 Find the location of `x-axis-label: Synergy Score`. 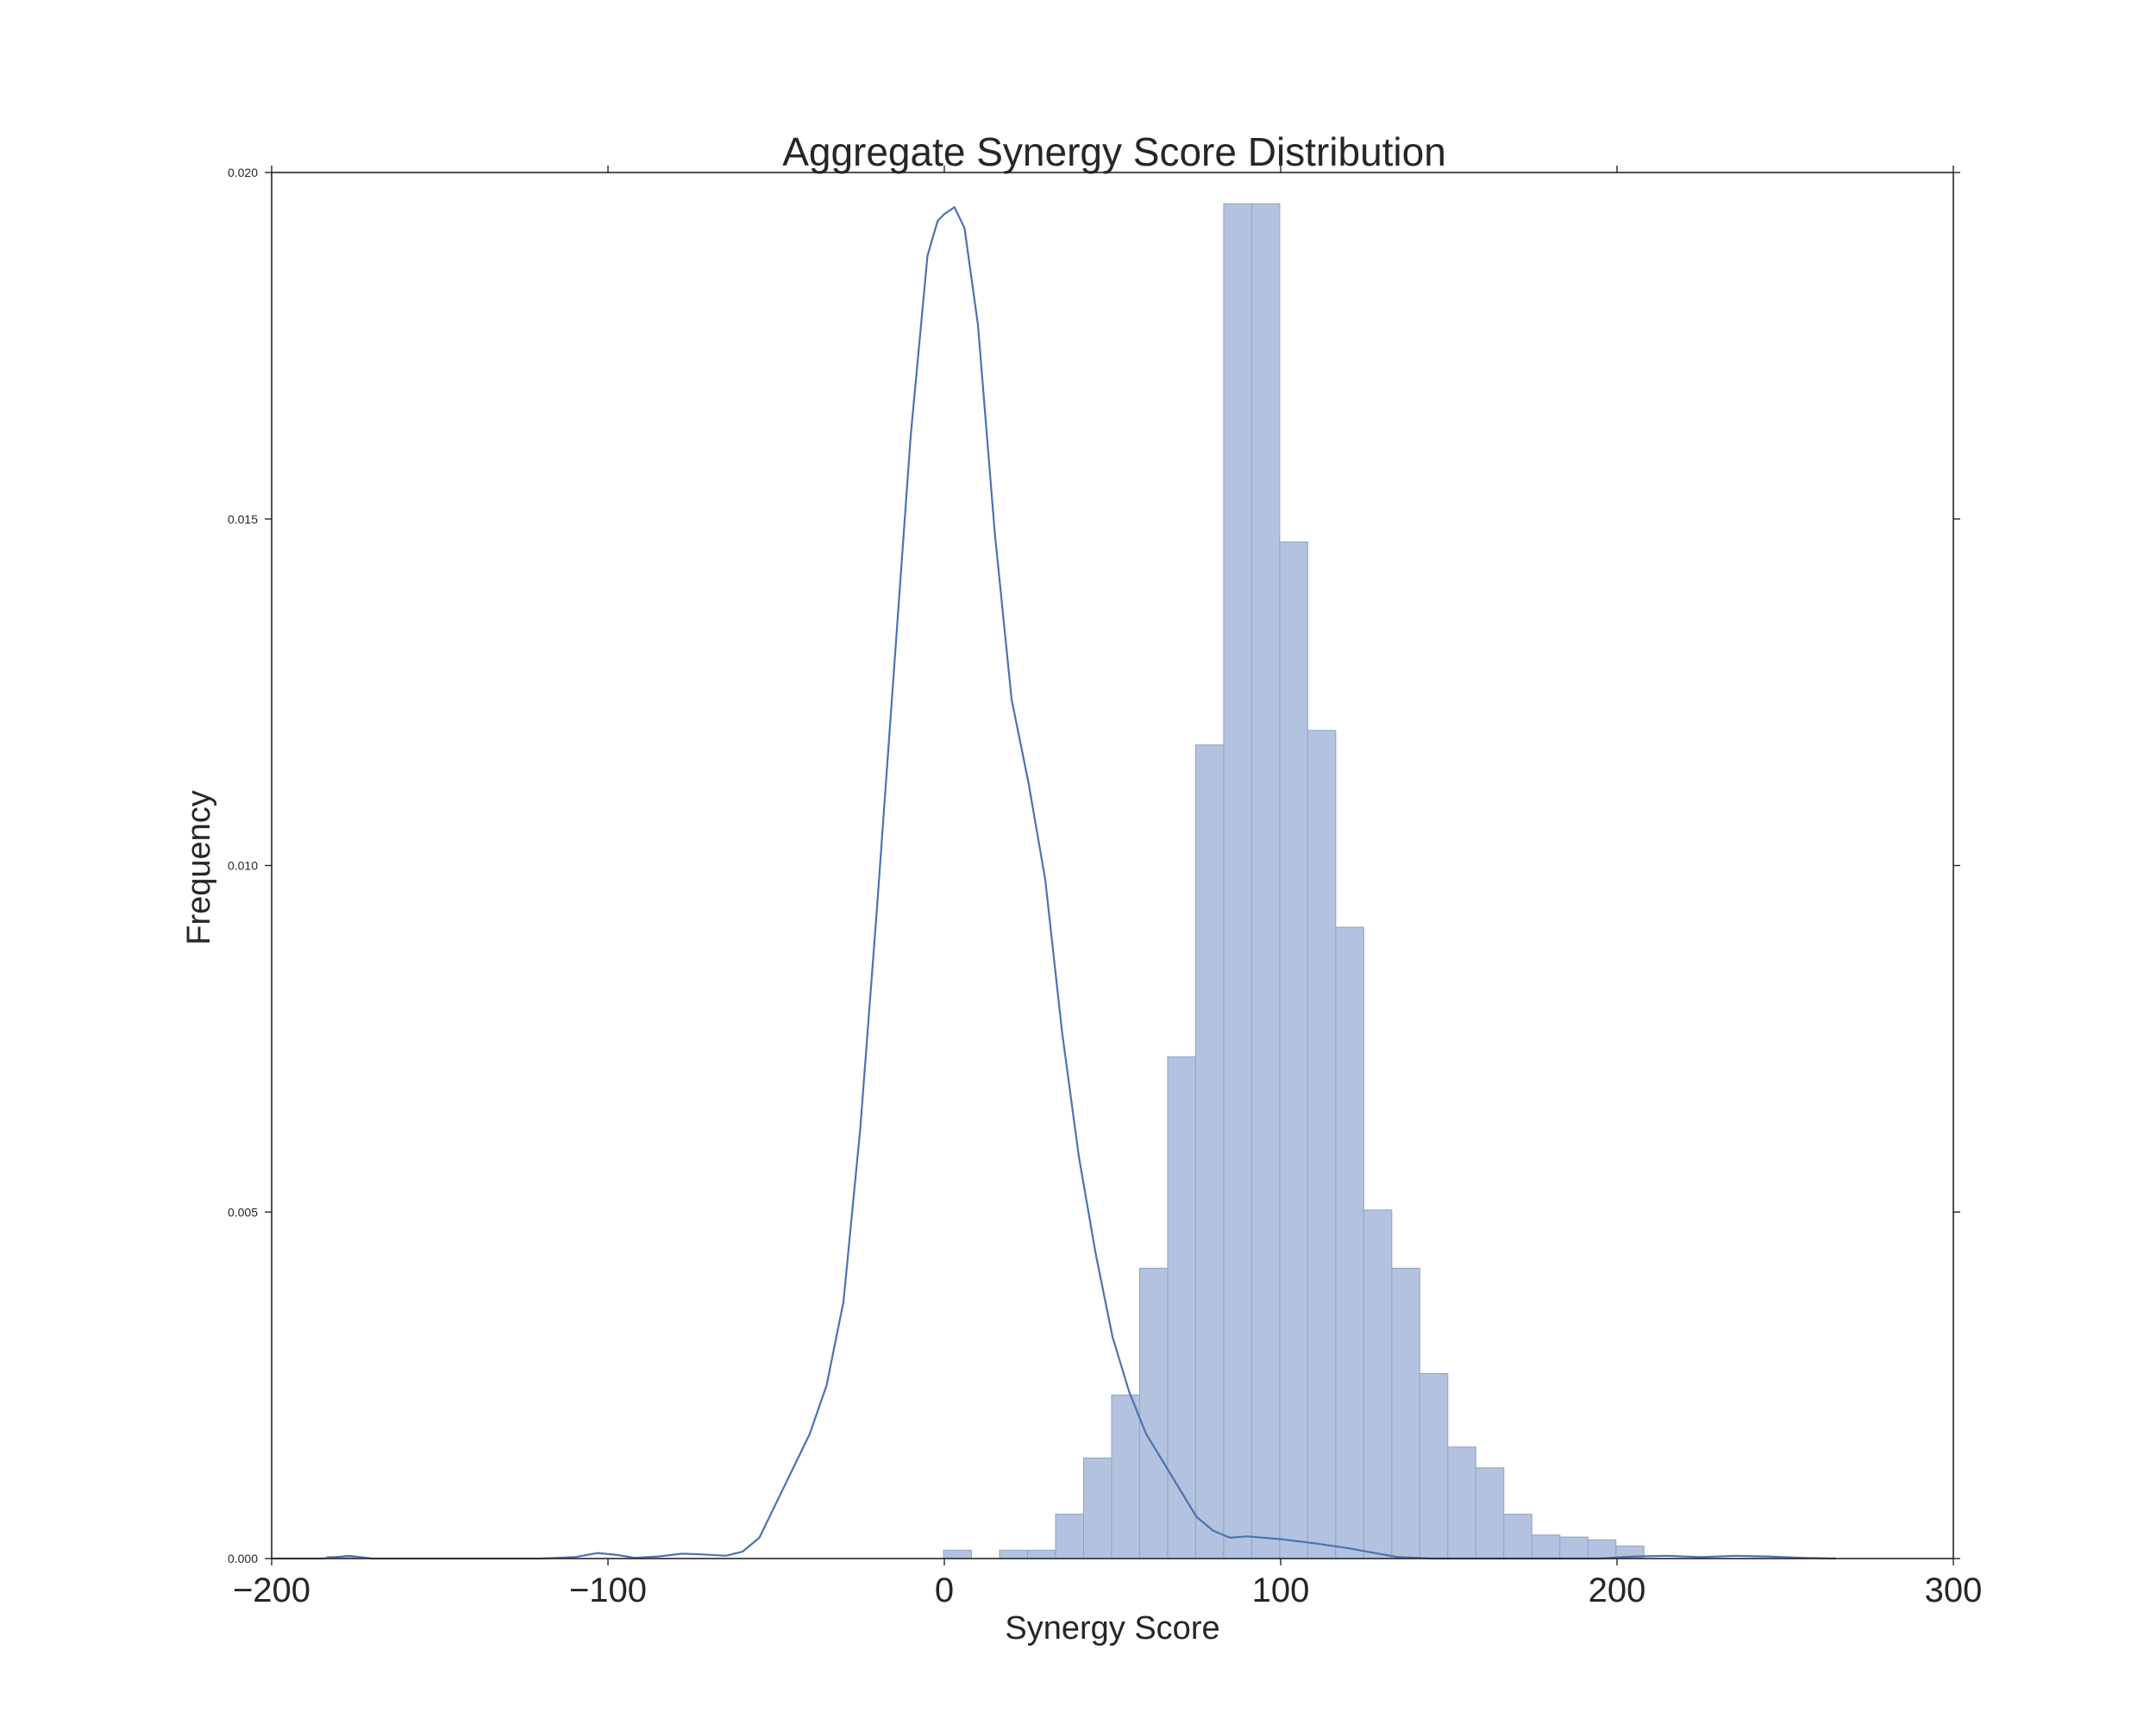

x-axis-label: Synergy Score is located at coordinates (1112, 1628).